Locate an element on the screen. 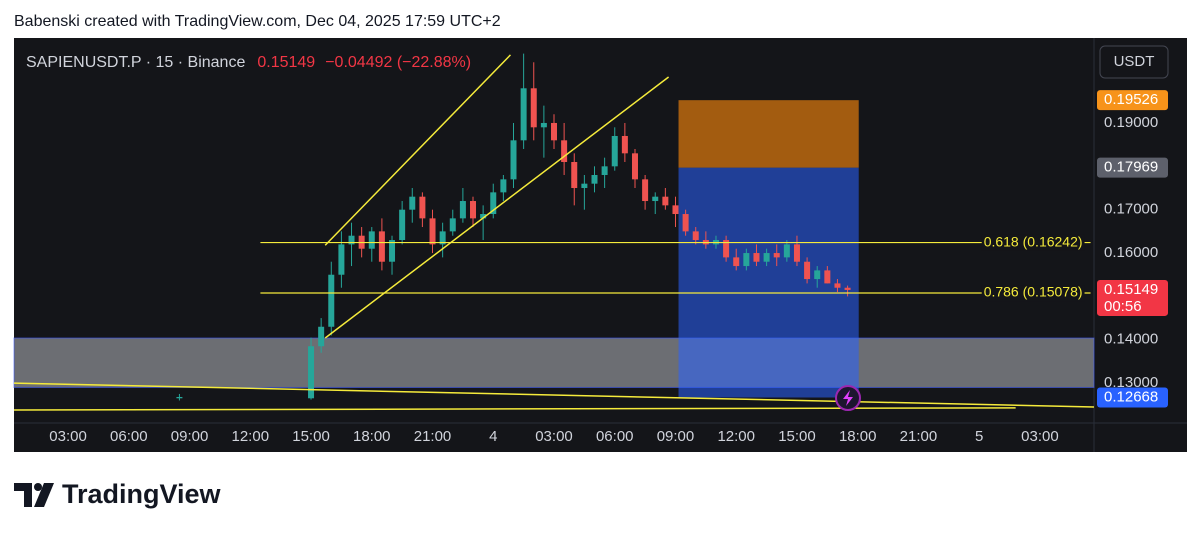 The height and width of the screenshot is (538, 1200). fib-label-bg is located at coordinates (1033, 242).